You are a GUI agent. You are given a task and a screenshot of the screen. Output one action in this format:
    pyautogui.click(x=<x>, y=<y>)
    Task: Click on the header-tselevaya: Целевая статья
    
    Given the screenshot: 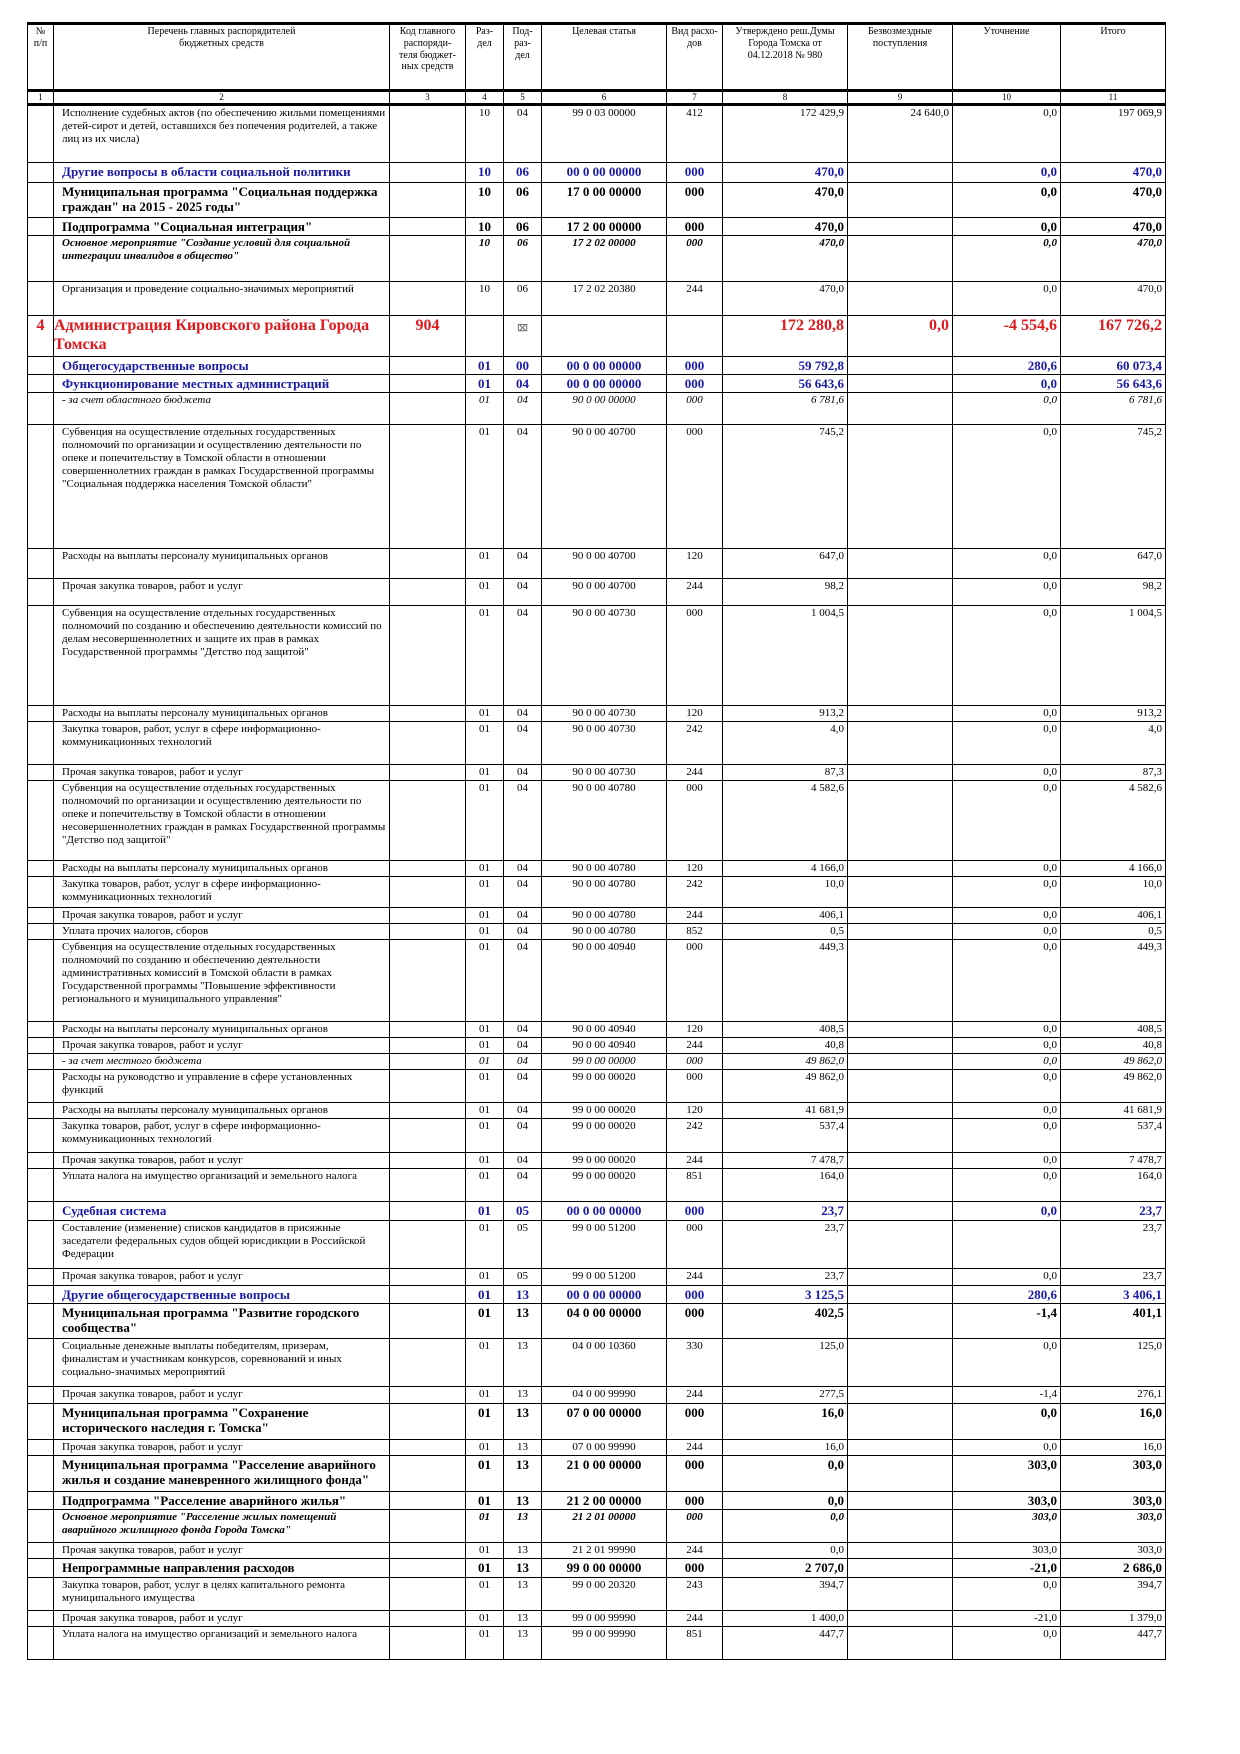 What is the action you would take?
    pyautogui.click(x=604, y=56)
    